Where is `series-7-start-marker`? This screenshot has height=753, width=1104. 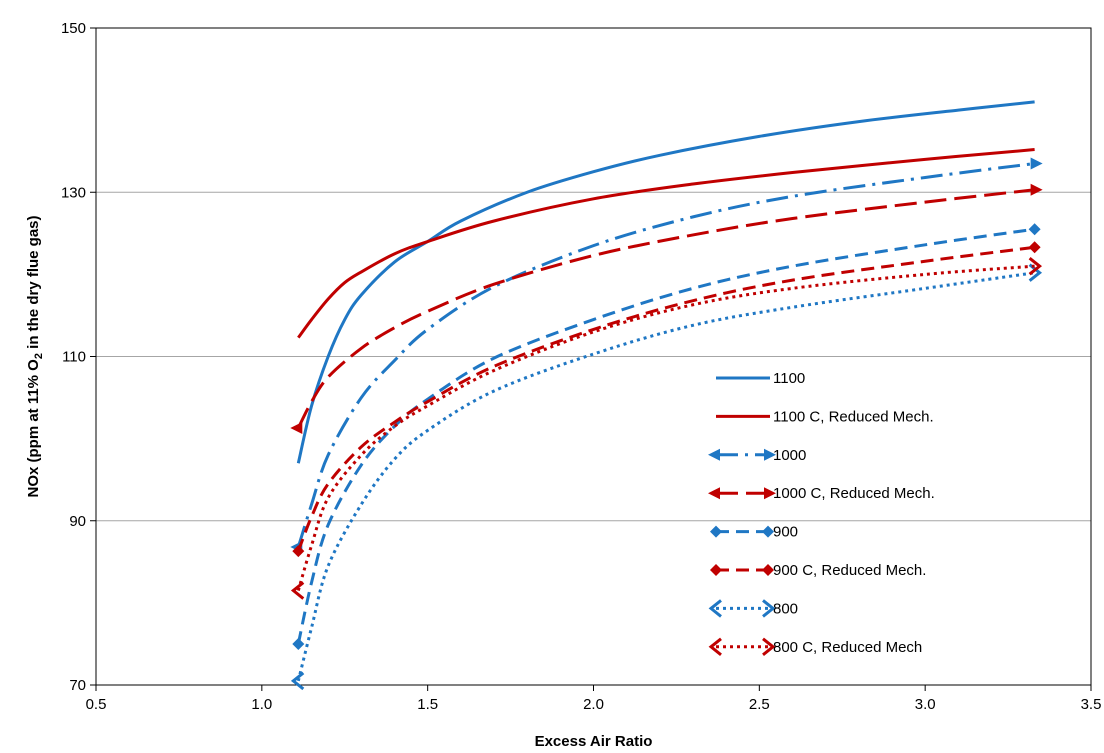
series-7-start-marker is located at coordinates (297, 590).